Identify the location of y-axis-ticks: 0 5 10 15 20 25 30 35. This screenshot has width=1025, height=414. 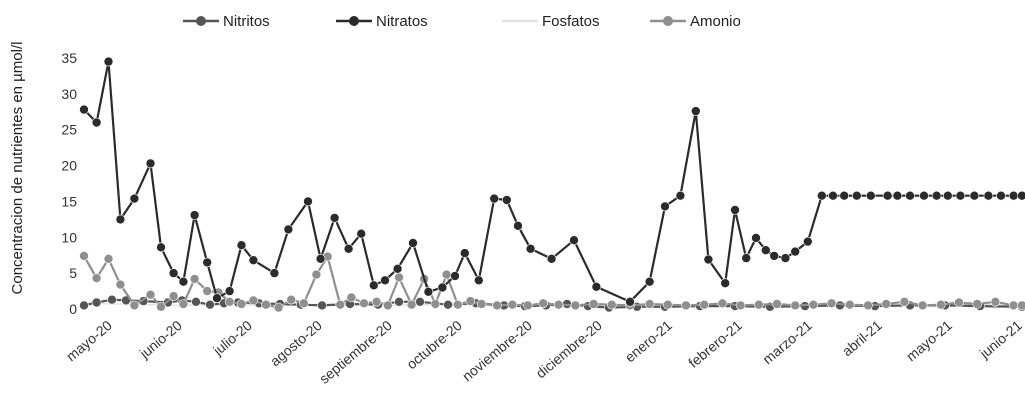
(69, 183).